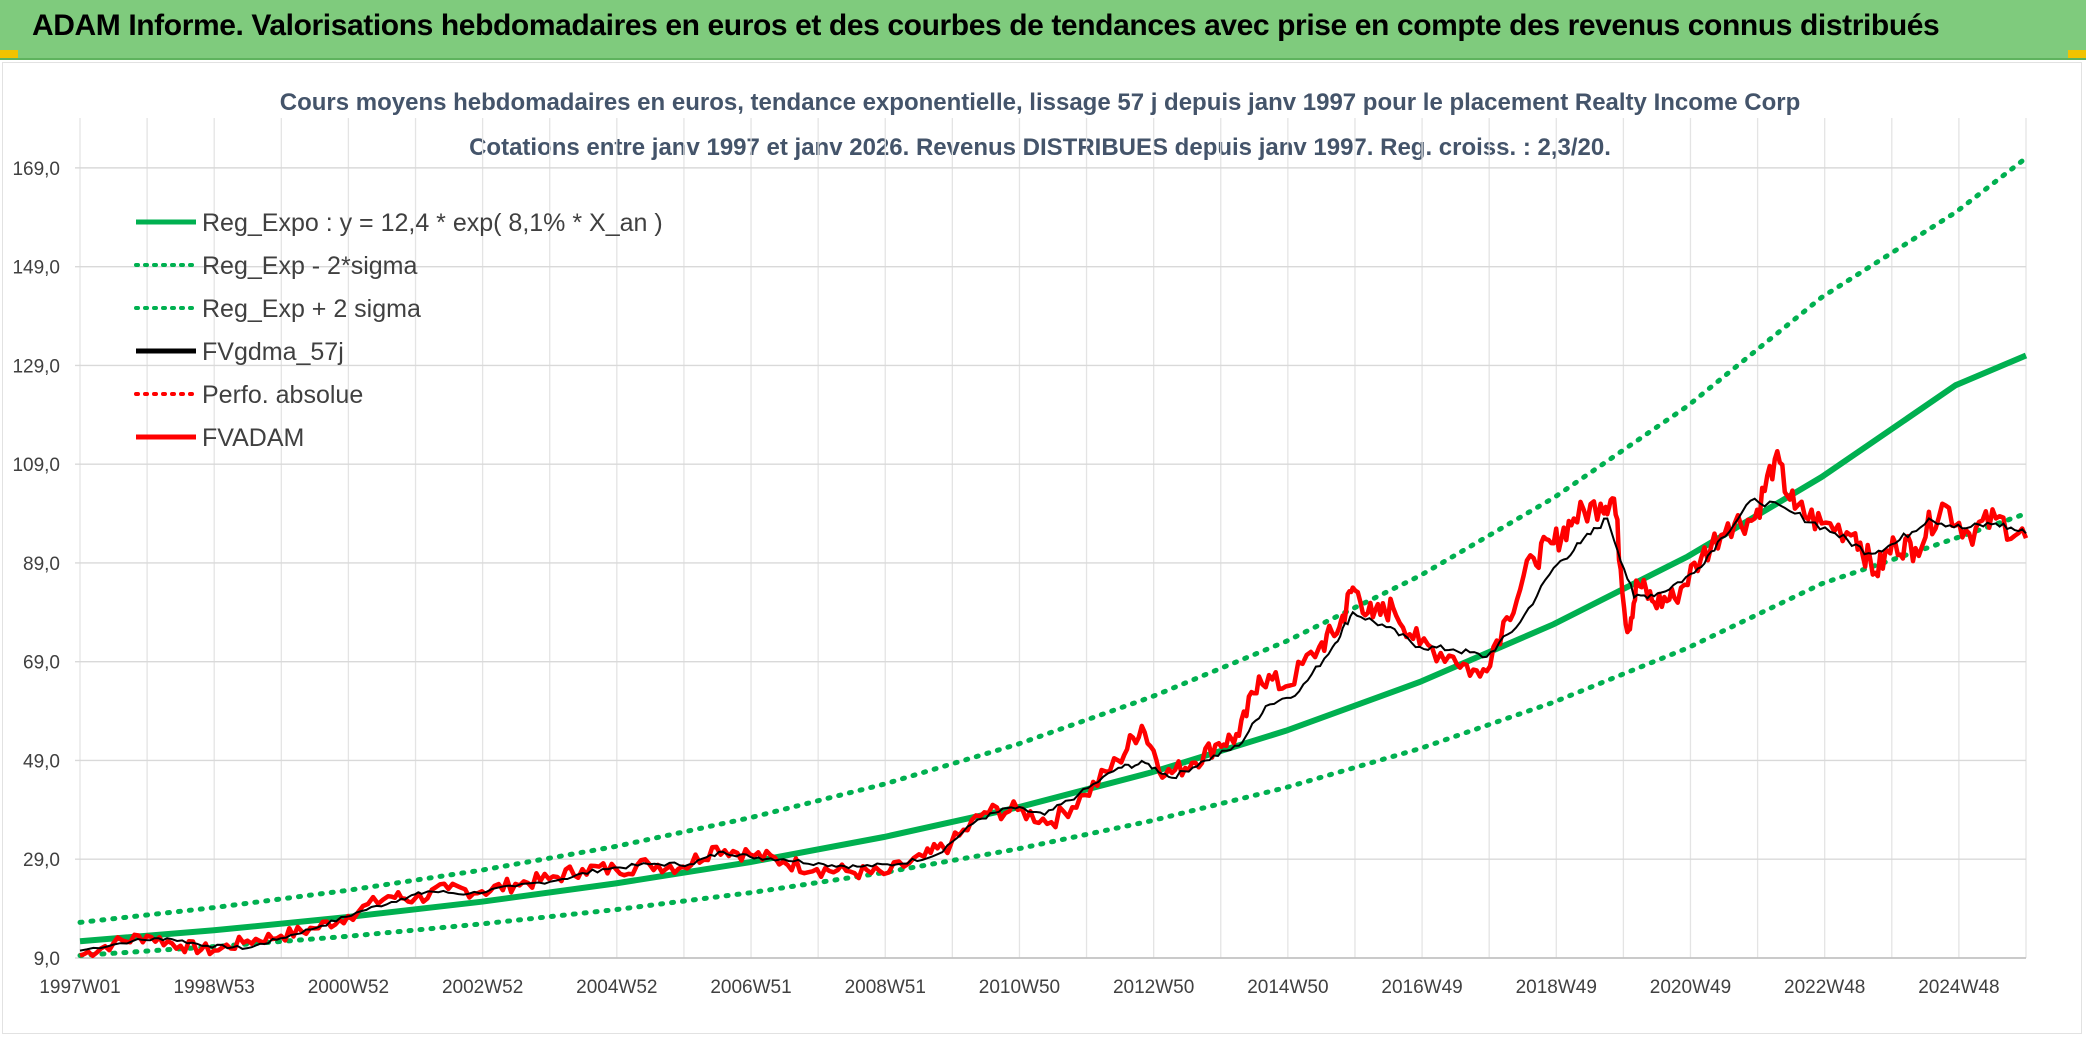 The image size is (2086, 1037). What do you see at coordinates (311, 309) in the screenshot?
I see `legend-label: Reg_Exp + 2 sigma` at bounding box center [311, 309].